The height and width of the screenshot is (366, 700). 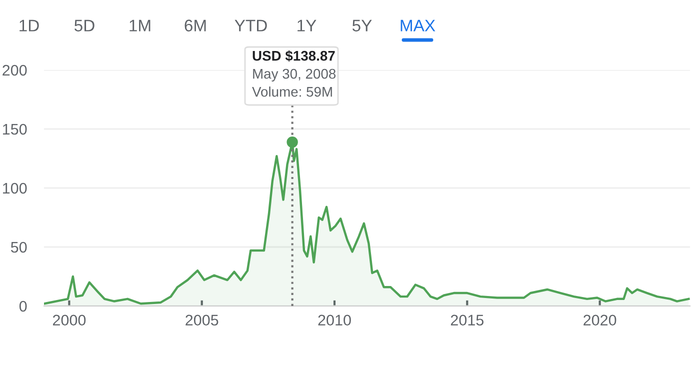 What do you see at coordinates (195, 26) in the screenshot?
I see `text: 6M` at bounding box center [195, 26].